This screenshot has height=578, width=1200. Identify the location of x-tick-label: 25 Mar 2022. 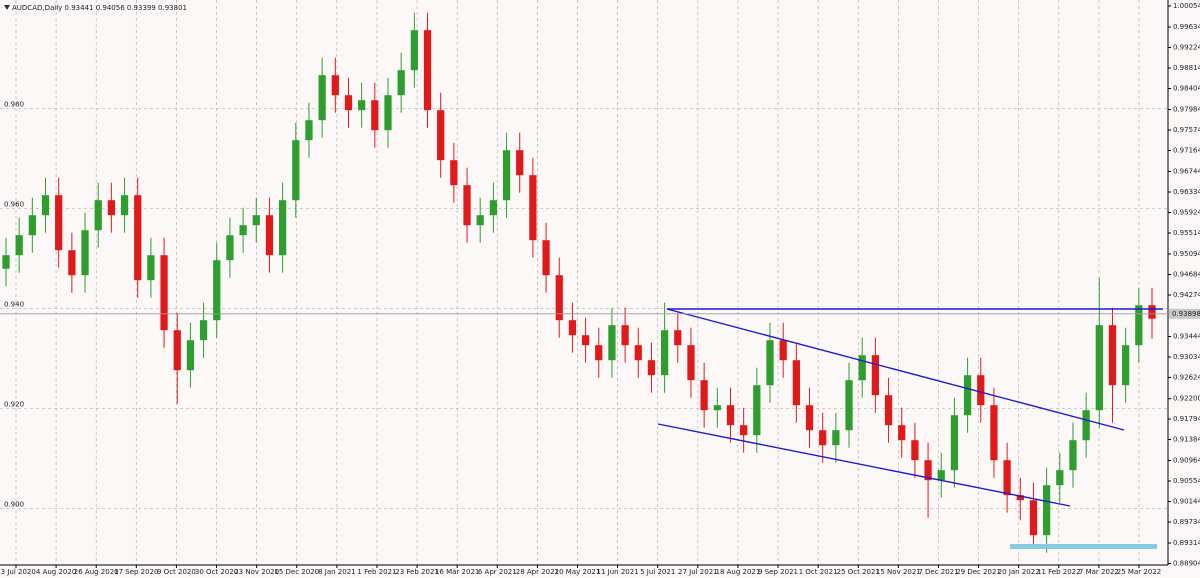
(1139, 572).